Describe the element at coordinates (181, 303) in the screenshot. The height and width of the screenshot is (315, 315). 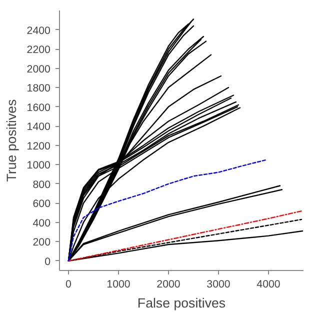
I see `x-axis-title: False positives` at that location.